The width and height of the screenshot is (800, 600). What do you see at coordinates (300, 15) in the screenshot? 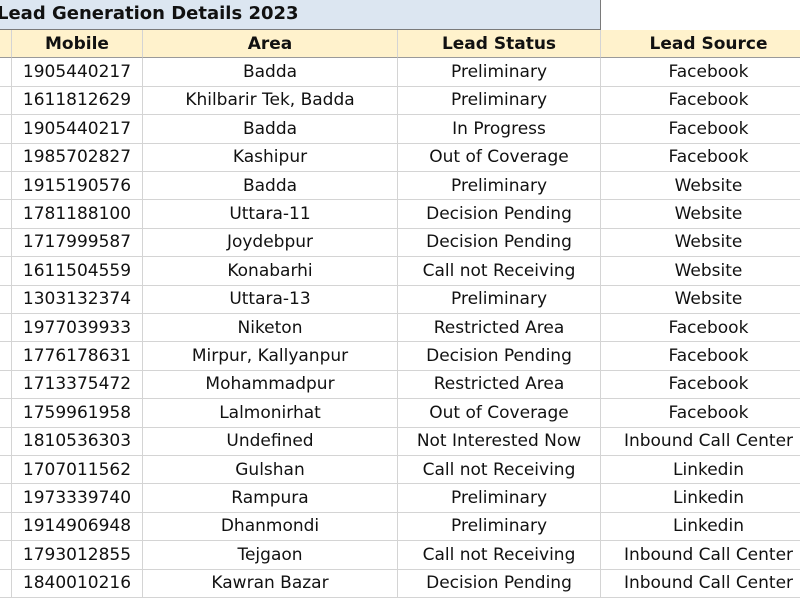
I see `title-bar` at bounding box center [300, 15].